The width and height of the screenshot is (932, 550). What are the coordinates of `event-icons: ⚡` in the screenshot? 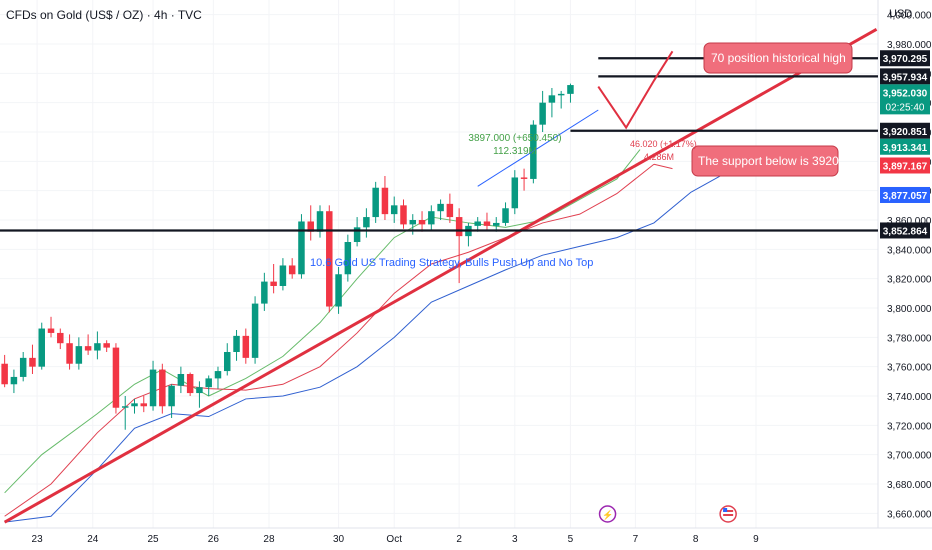 It's located at (667, 514).